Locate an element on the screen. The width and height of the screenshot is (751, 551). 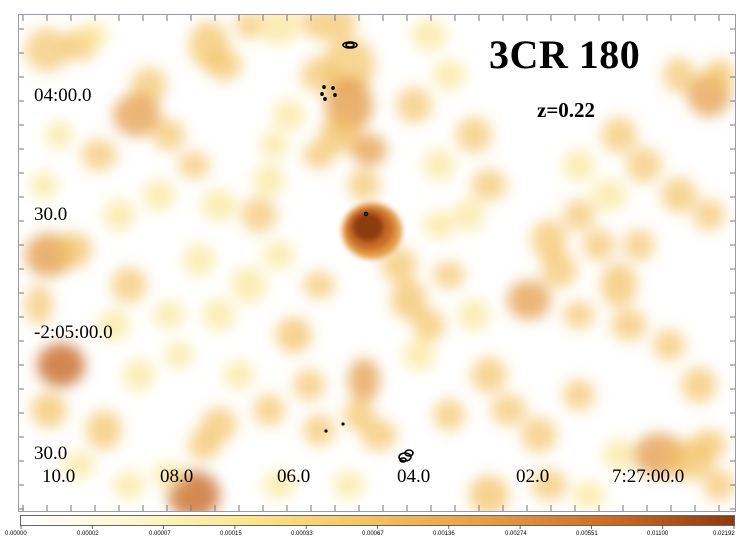
ra-label-3: 06.0 is located at coordinates (294, 476).